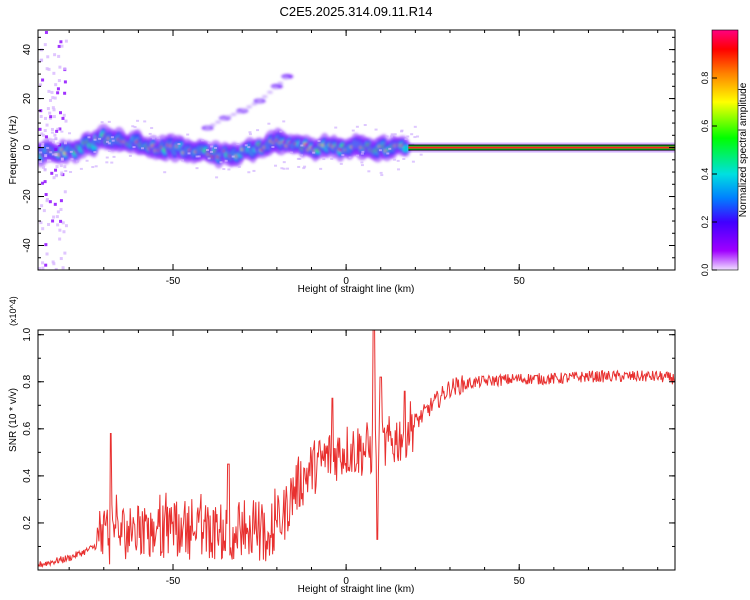  What do you see at coordinates (520, 281) in the screenshot?
I see `x-tick-label: 50` at bounding box center [520, 281].